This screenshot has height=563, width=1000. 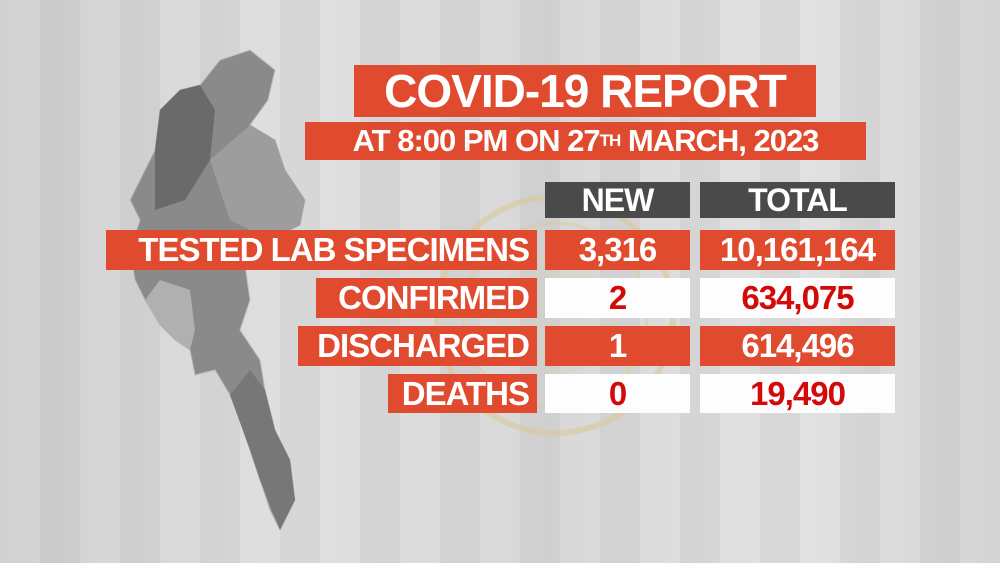 I want to click on row-new-value: 2, so click(x=617, y=298).